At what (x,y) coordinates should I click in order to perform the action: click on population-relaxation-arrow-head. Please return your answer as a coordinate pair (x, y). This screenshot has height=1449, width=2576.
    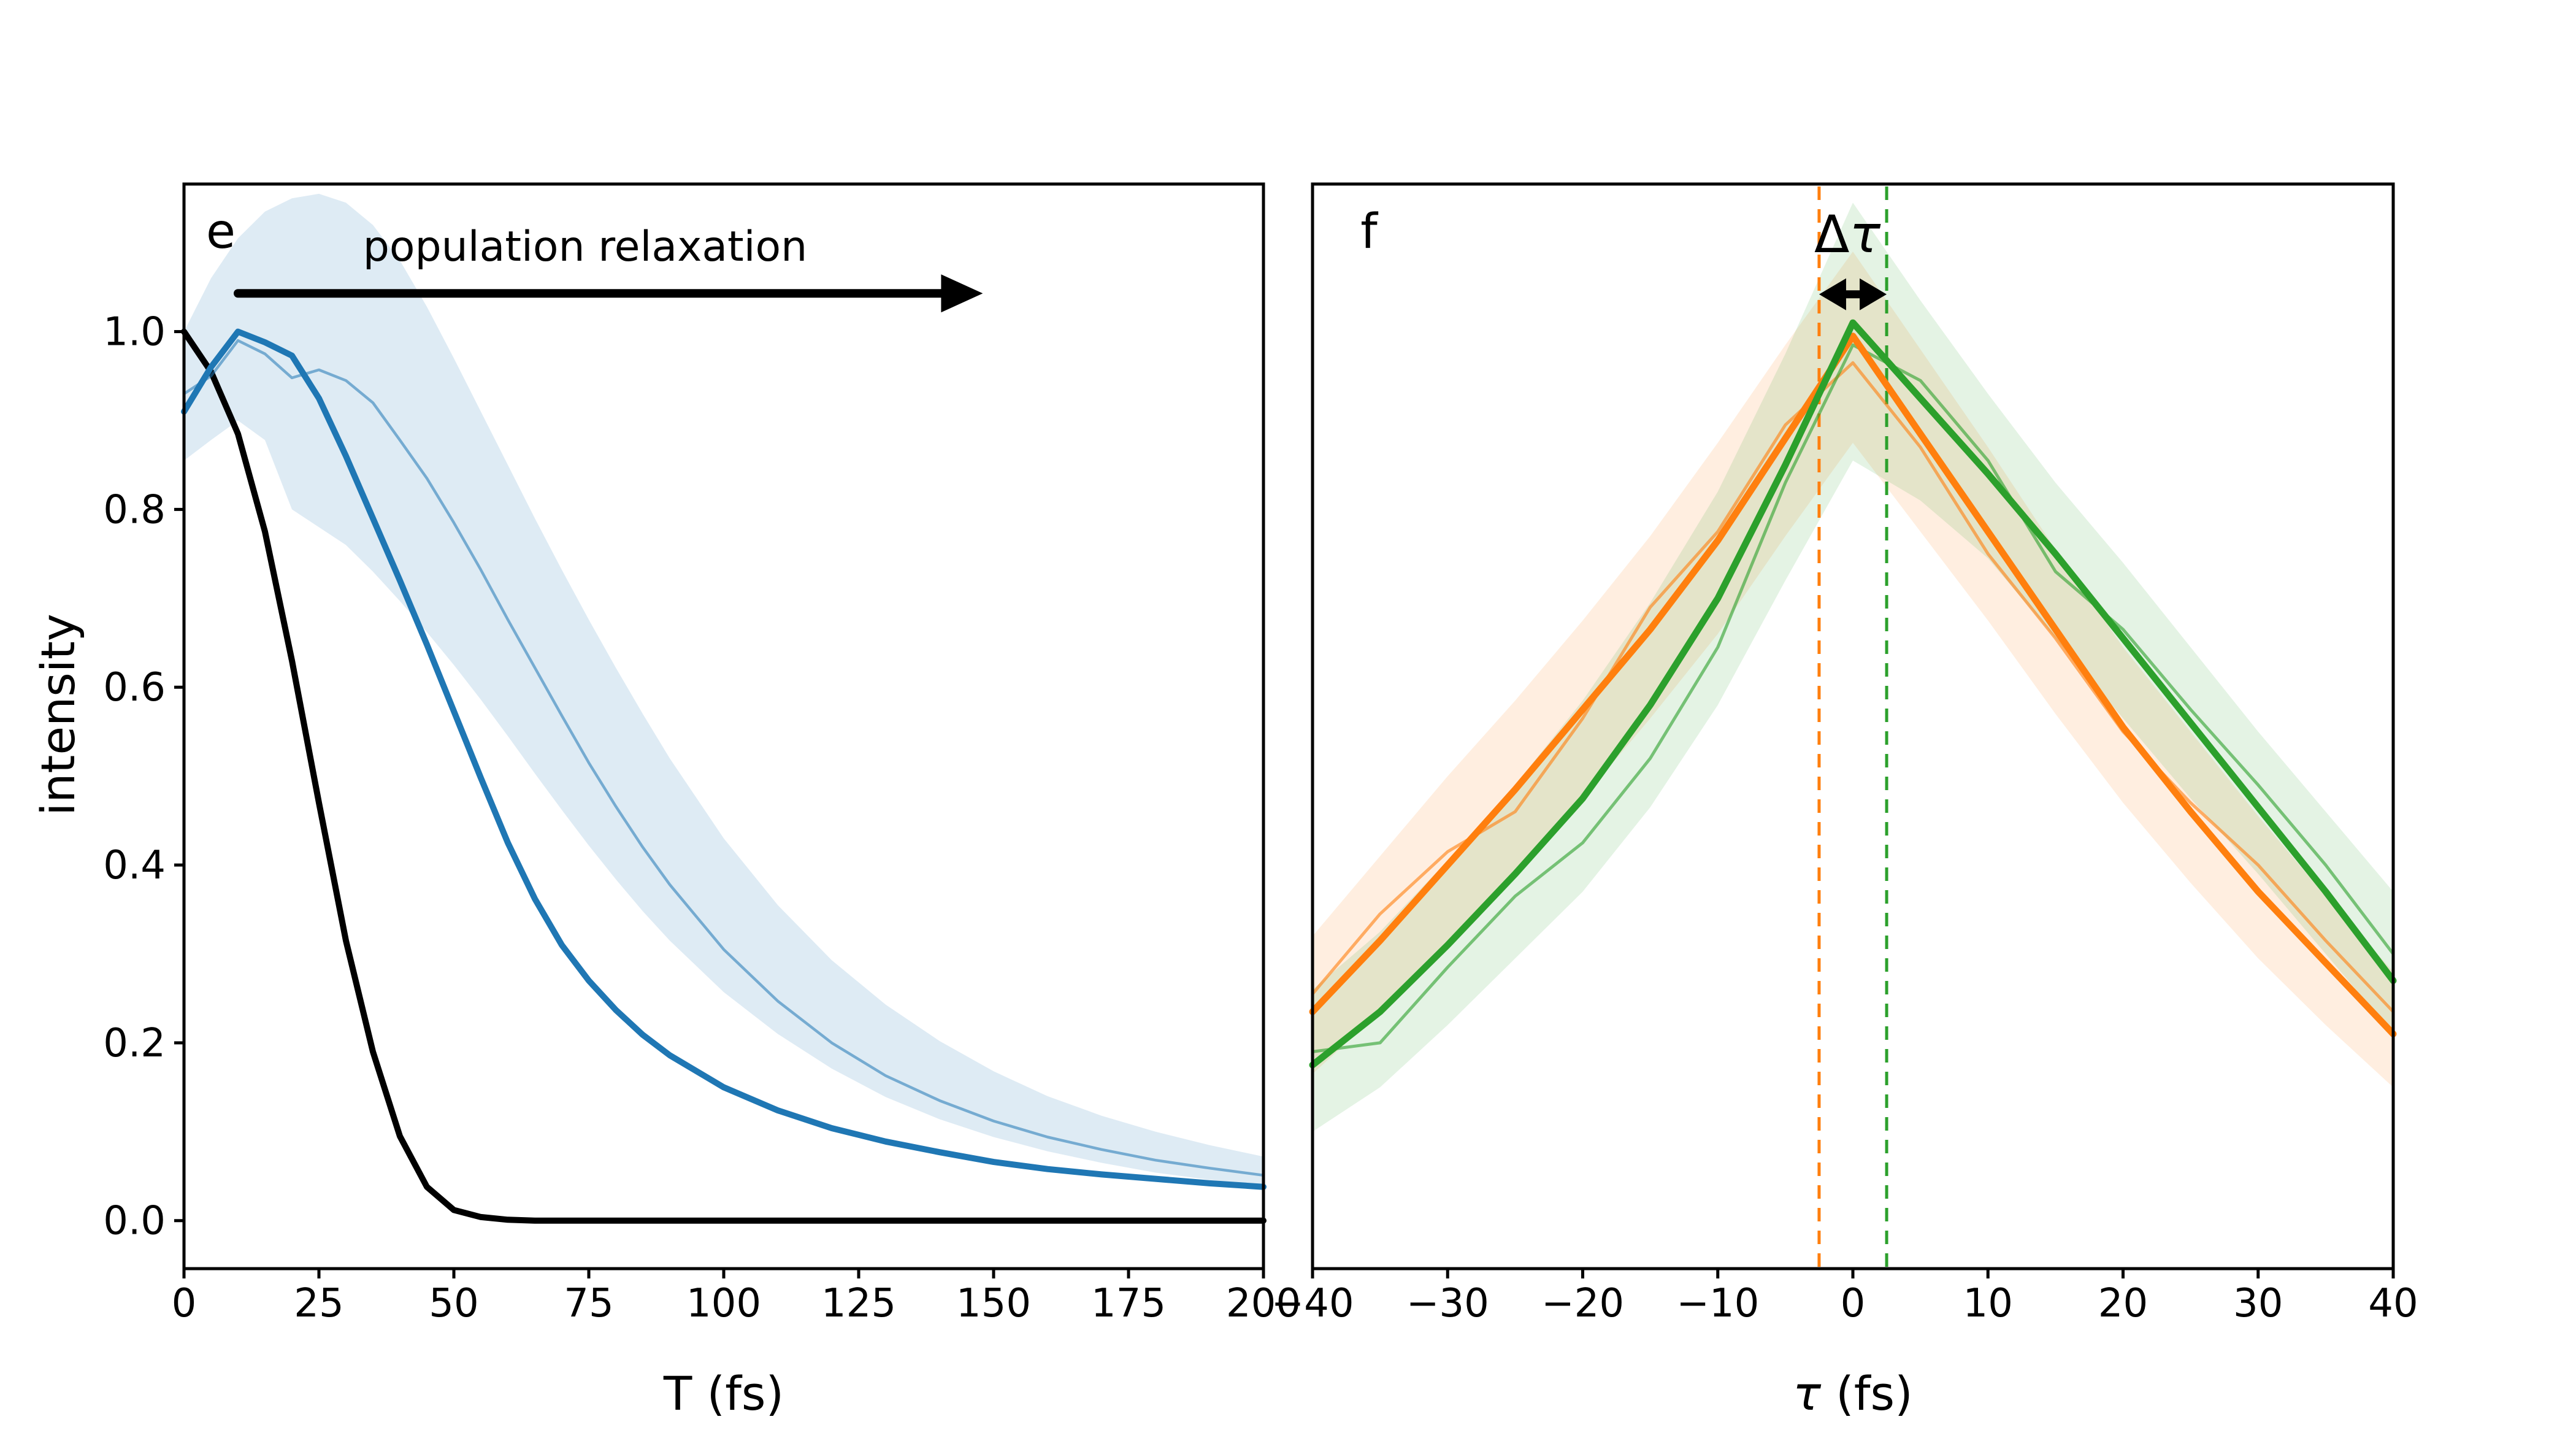
    Looking at the image, I should click on (962, 293).